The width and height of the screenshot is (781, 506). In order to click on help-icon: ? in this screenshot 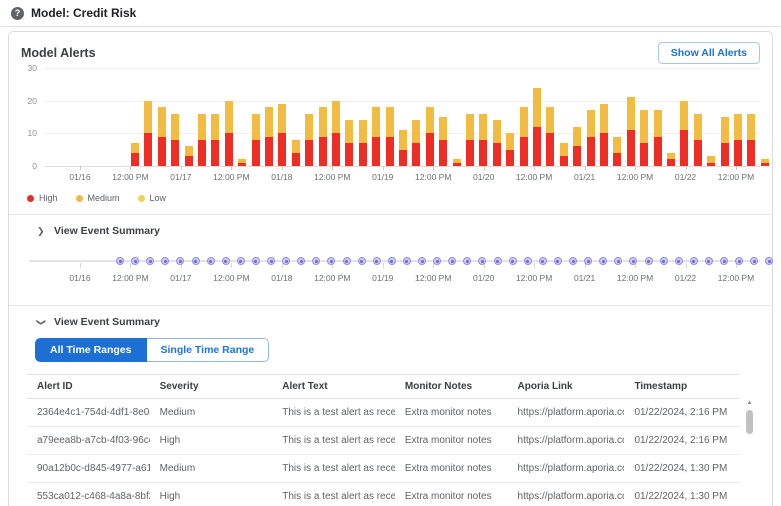, I will do `click(17, 13)`.